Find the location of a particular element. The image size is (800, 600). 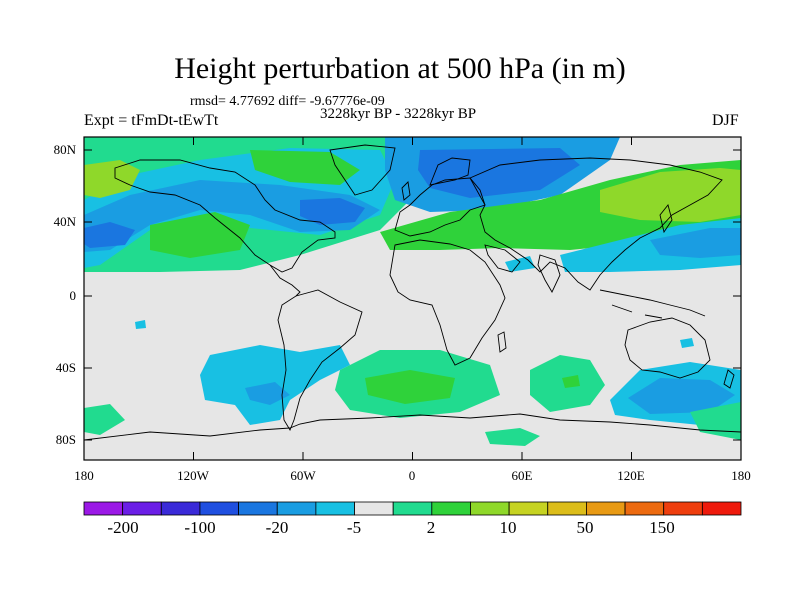

sh-atlantic-green-core is located at coordinates (410, 387).